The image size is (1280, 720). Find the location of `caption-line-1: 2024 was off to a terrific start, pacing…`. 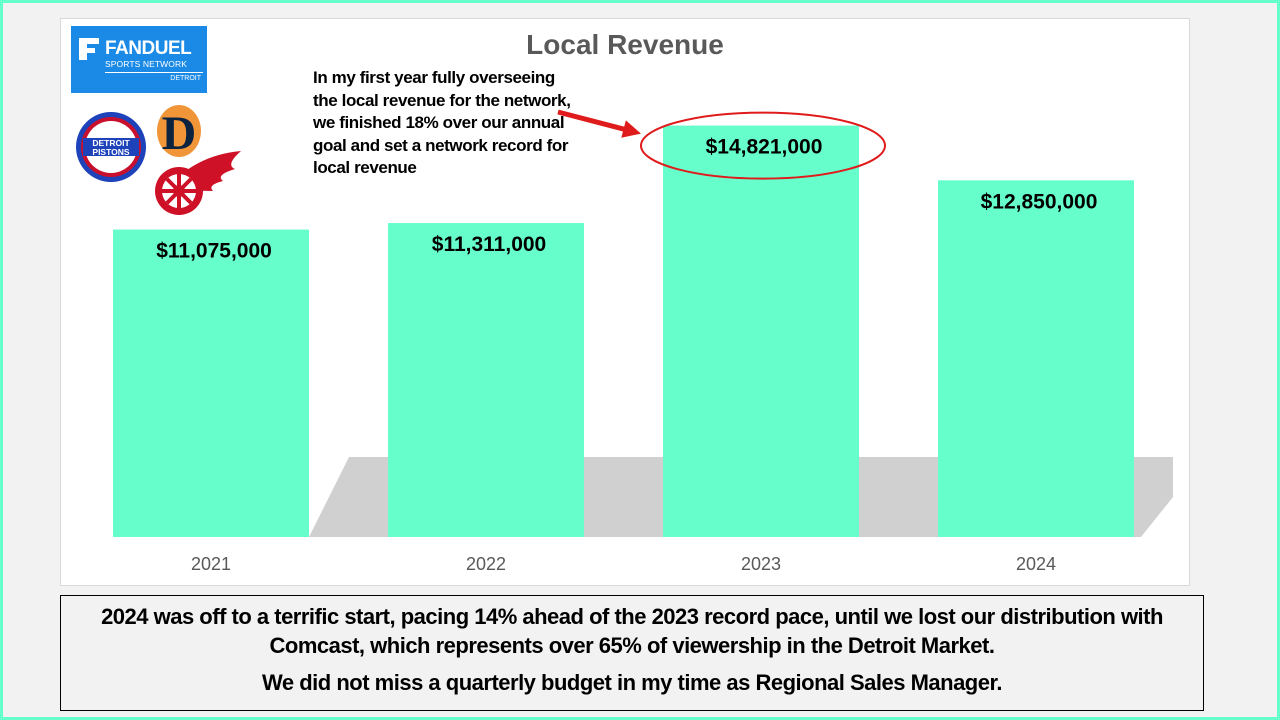

caption-line-1: 2024 was off to a terrific start, pacing… is located at coordinates (632, 631).